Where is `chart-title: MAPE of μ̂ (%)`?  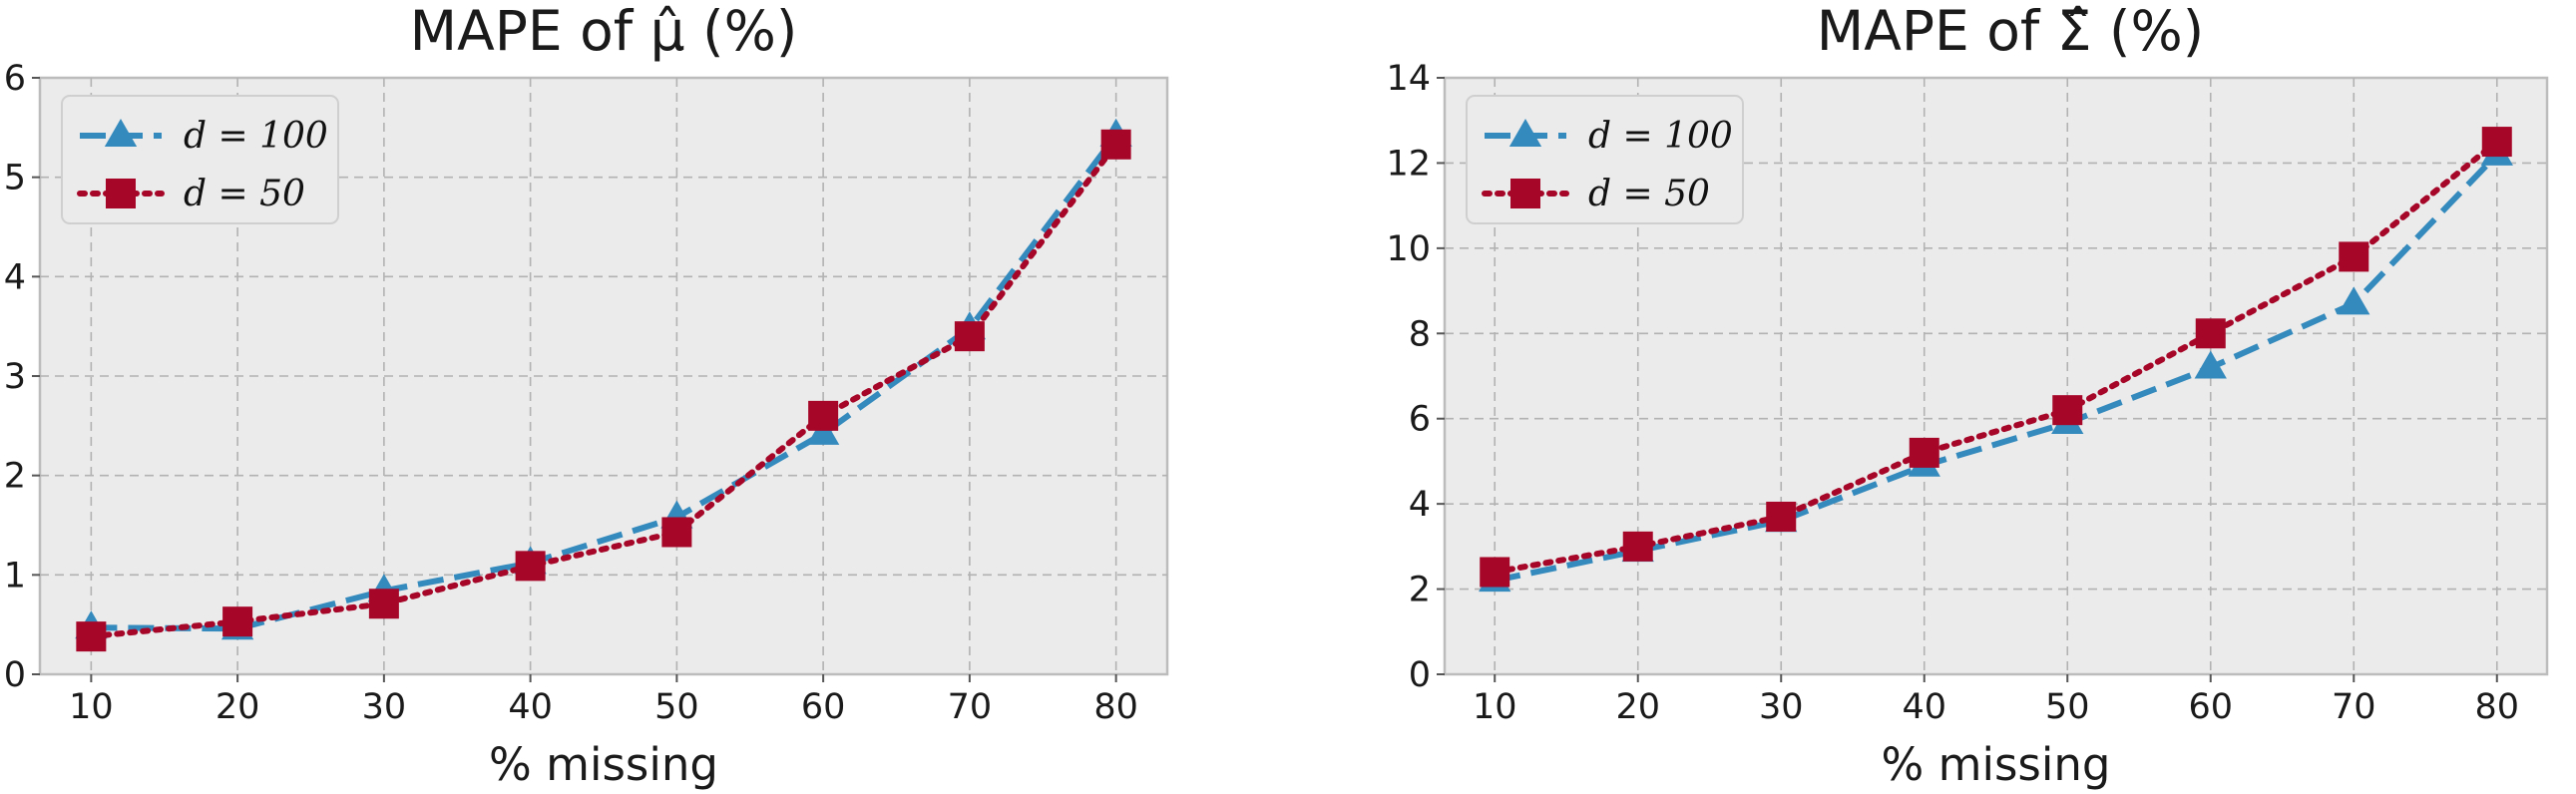 chart-title: MAPE of μ̂ (%) is located at coordinates (604, 32).